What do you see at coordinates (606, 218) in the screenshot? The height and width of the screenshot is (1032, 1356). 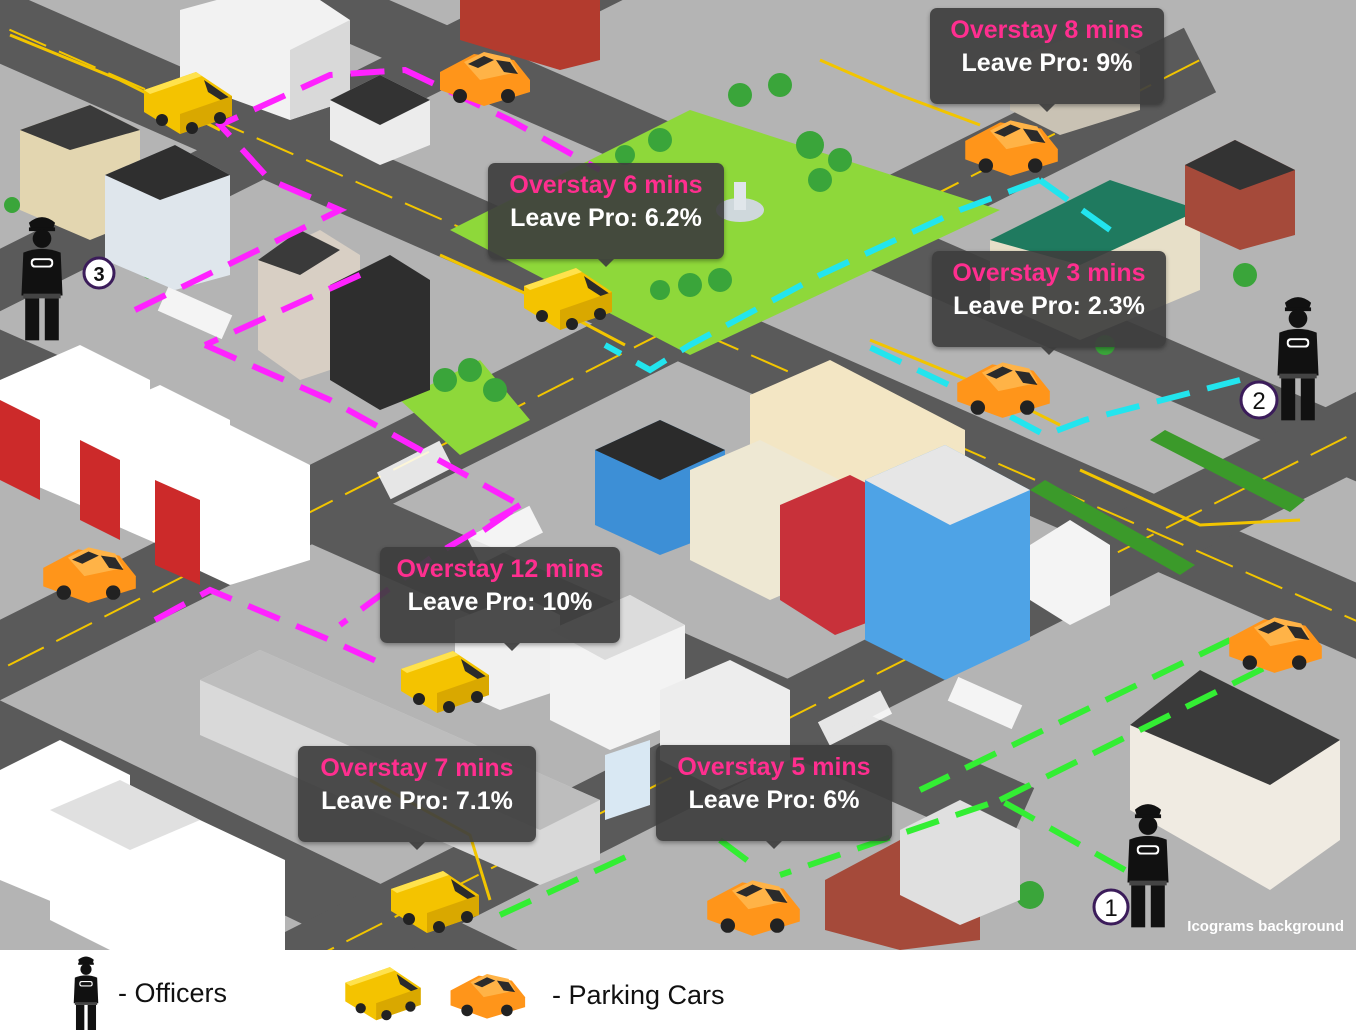 I see `leave-probability-label: Leave Pro: 6.2%` at bounding box center [606, 218].